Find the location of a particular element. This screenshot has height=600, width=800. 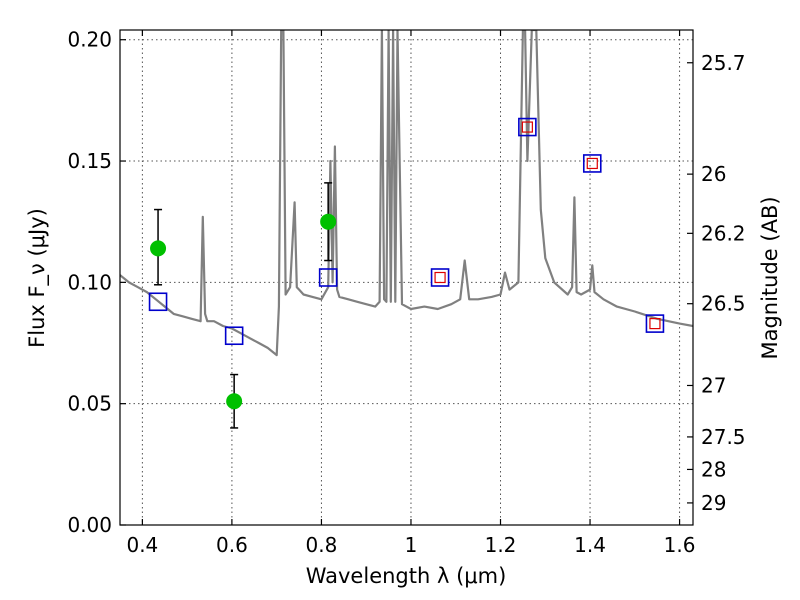

y2-axis-title: Magnitude (AB) is located at coordinates (770, 277).